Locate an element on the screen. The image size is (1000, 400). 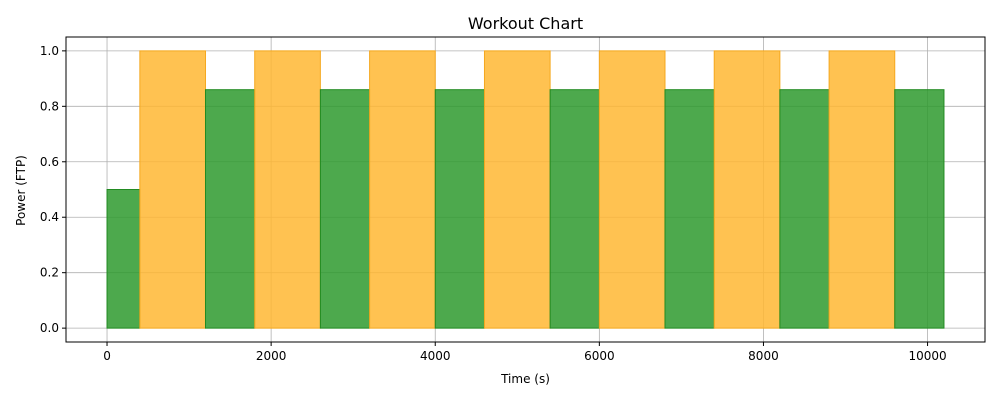
chart-title: Workout Chart is located at coordinates (525, 23).